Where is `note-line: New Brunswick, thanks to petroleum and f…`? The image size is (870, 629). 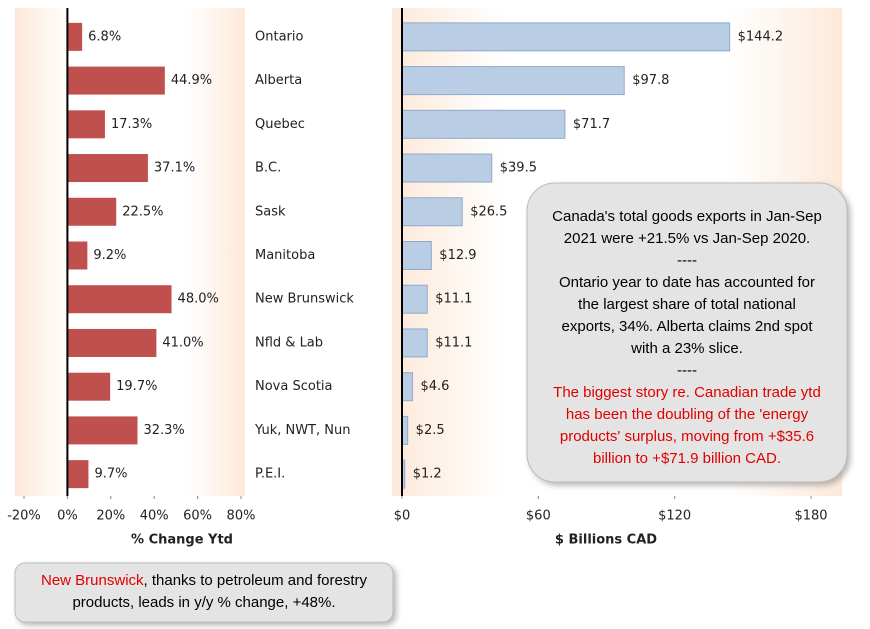 note-line: New Brunswick, thanks to petroleum and f… is located at coordinates (204, 580).